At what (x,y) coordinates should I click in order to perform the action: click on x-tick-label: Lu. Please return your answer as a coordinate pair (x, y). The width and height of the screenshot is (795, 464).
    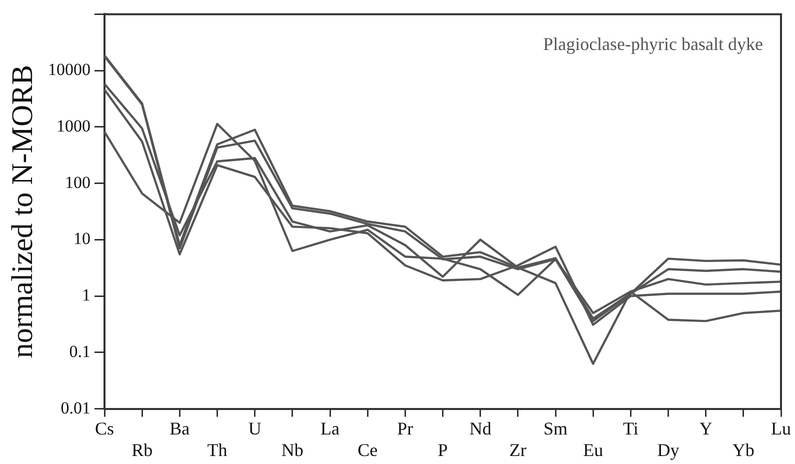
    Looking at the image, I should click on (781, 428).